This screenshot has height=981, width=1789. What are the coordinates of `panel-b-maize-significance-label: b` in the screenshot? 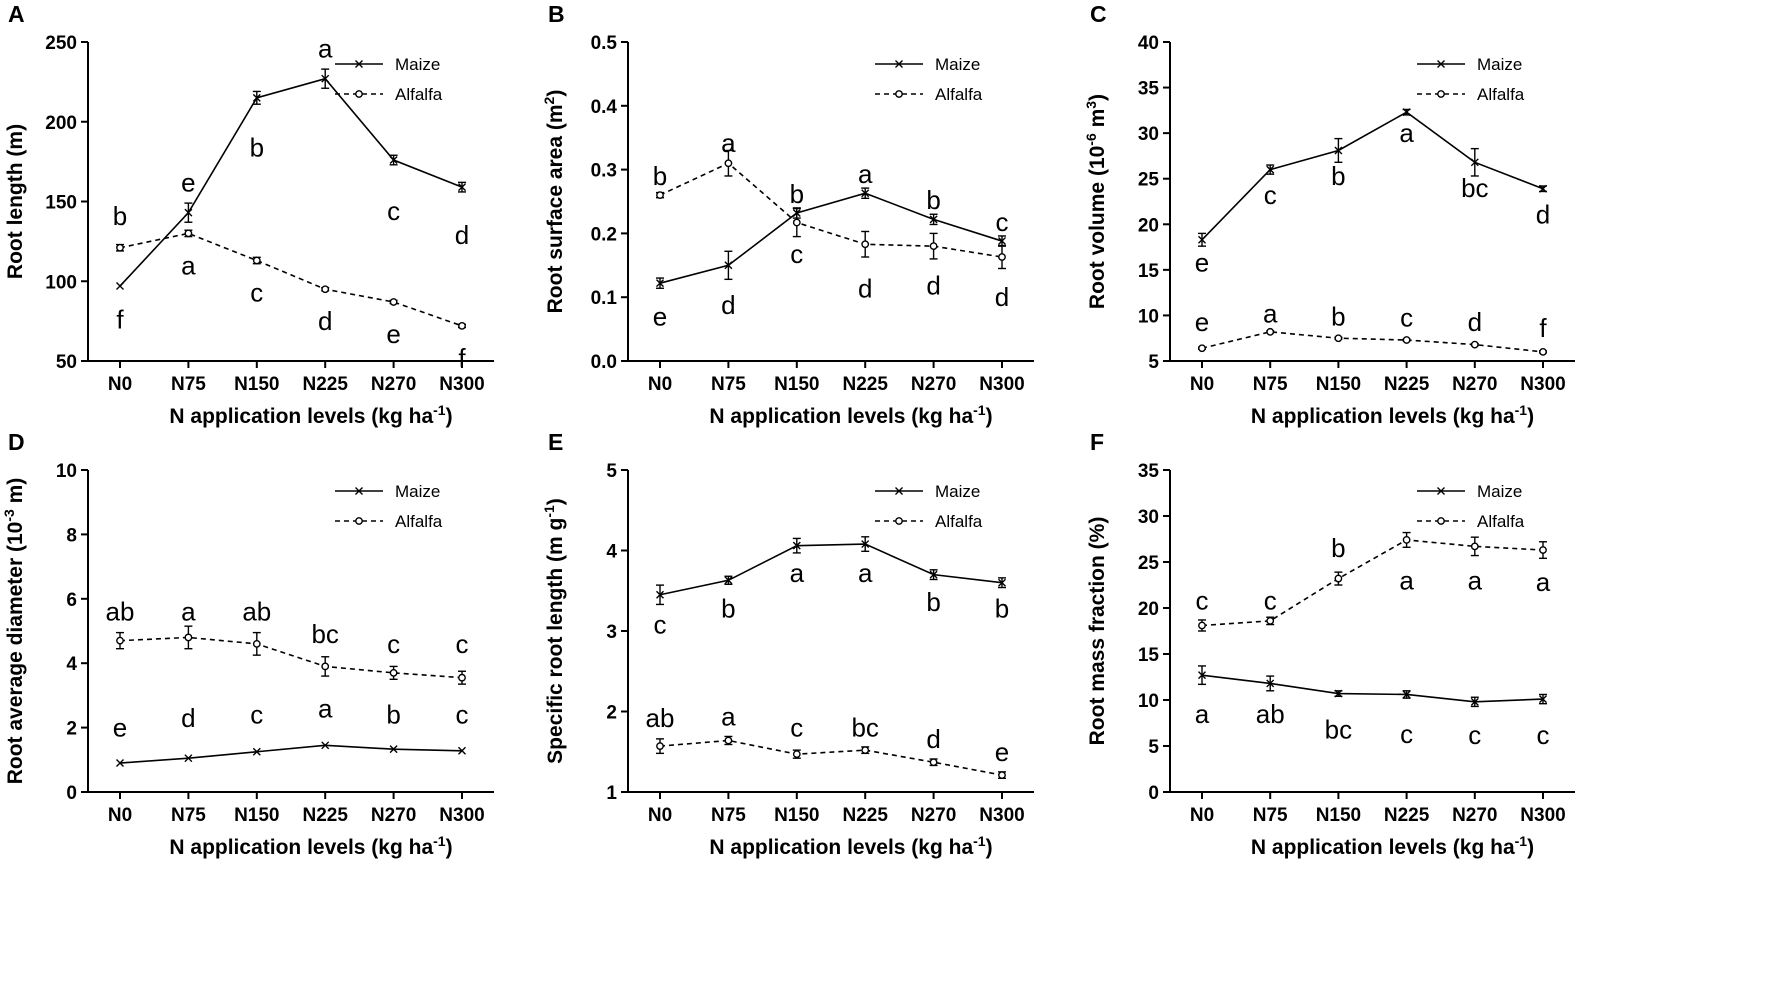 It's located at (797, 194).